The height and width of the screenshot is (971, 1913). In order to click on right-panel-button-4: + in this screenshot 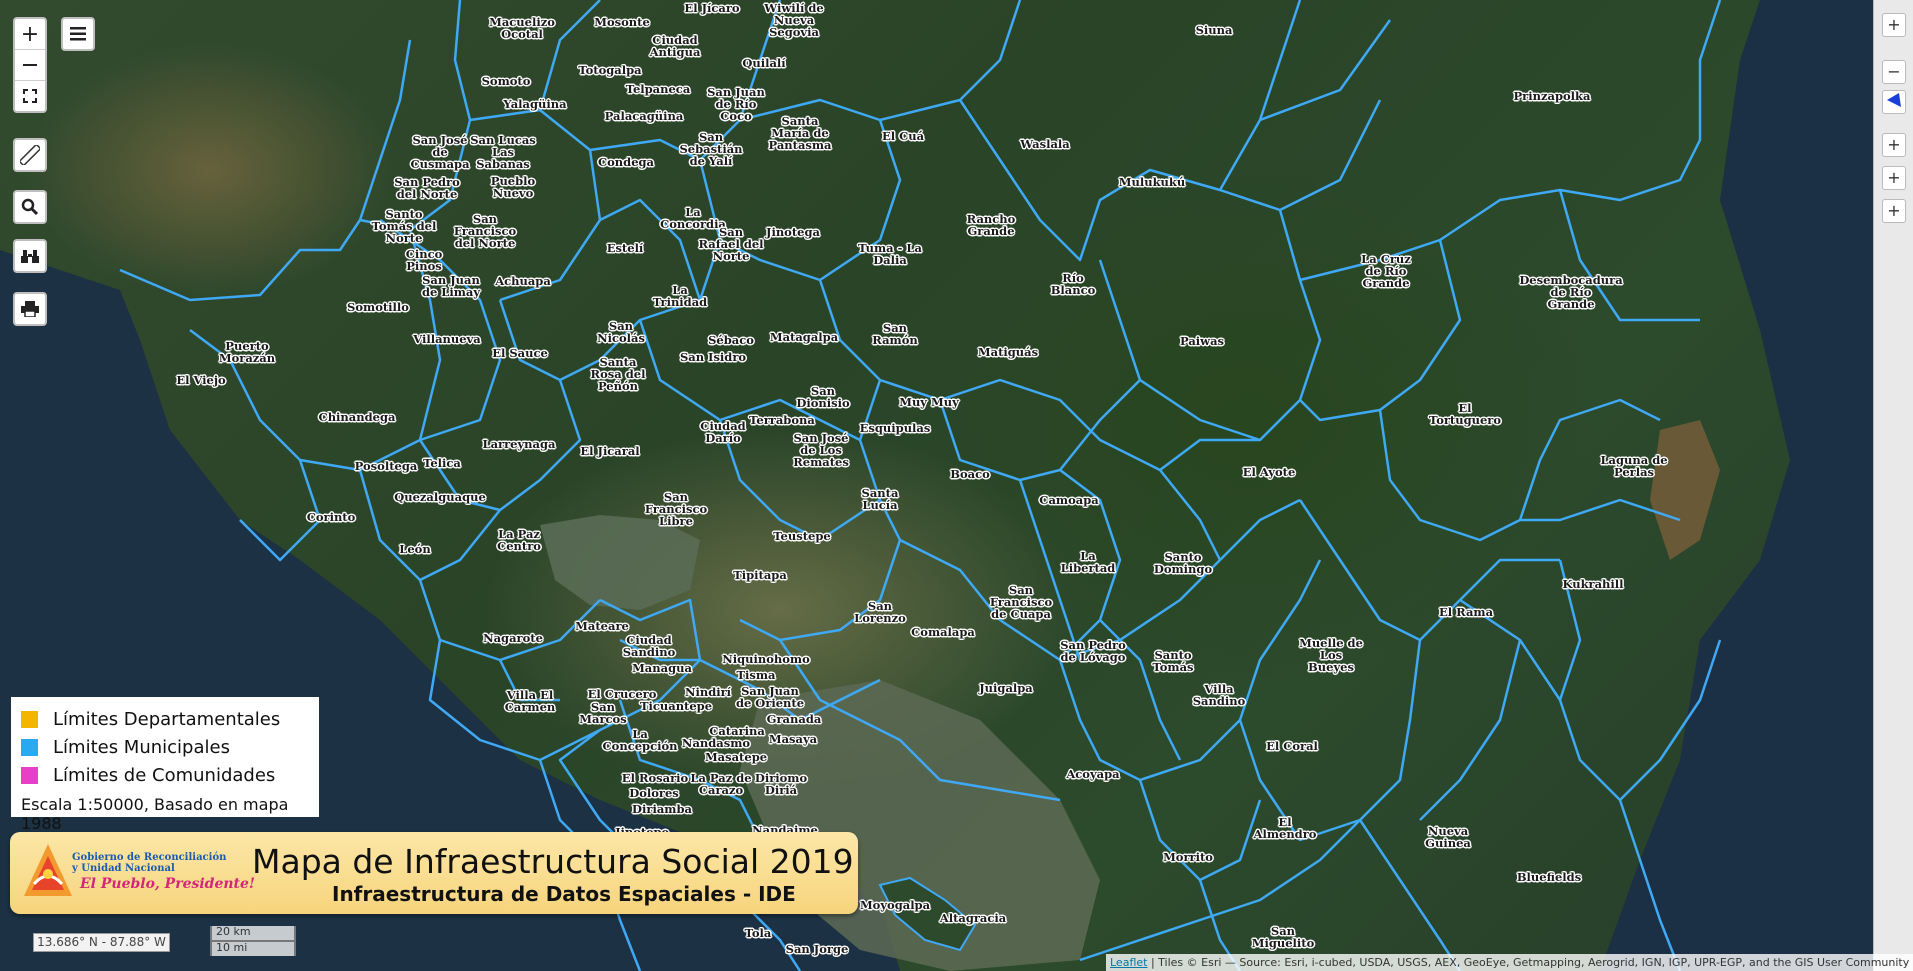, I will do `click(1894, 178)`.